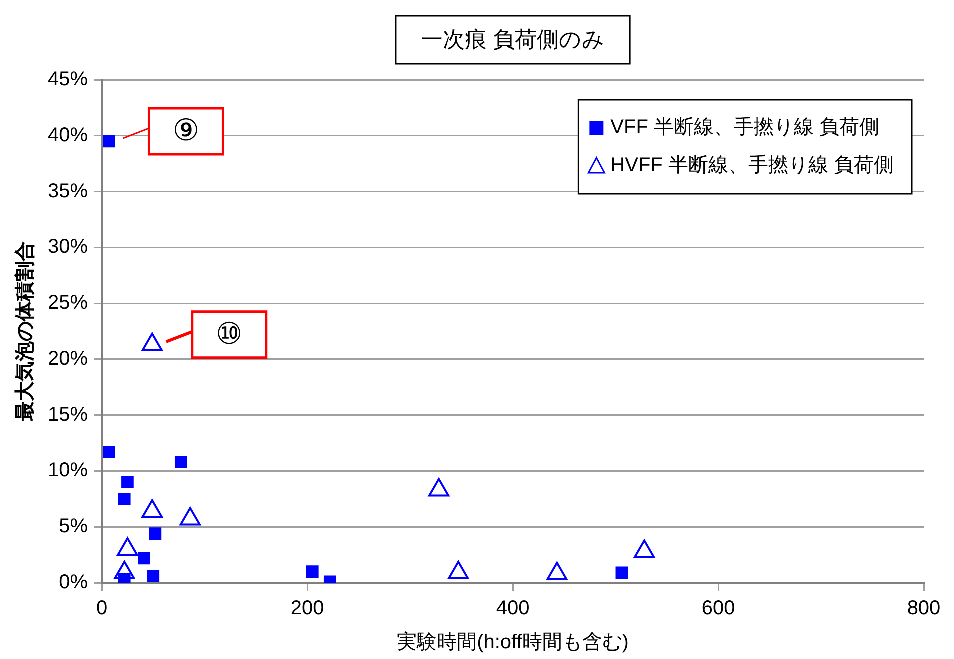  Describe the element at coordinates (68, 359) in the screenshot. I see `y-tick-label: 20%` at that location.